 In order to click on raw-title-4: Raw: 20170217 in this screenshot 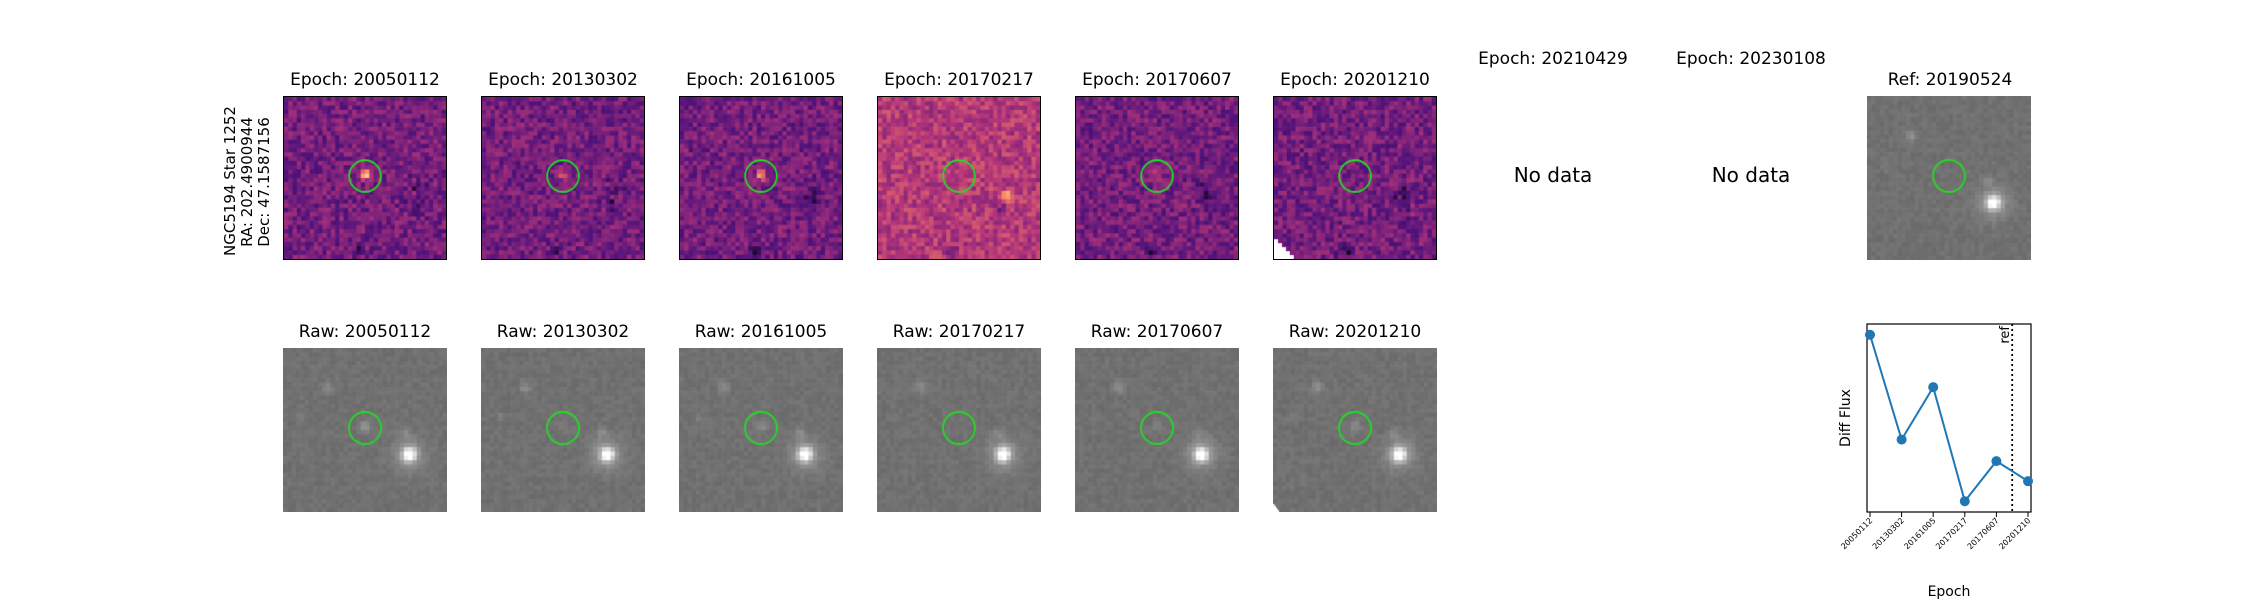, I will do `click(959, 332)`.